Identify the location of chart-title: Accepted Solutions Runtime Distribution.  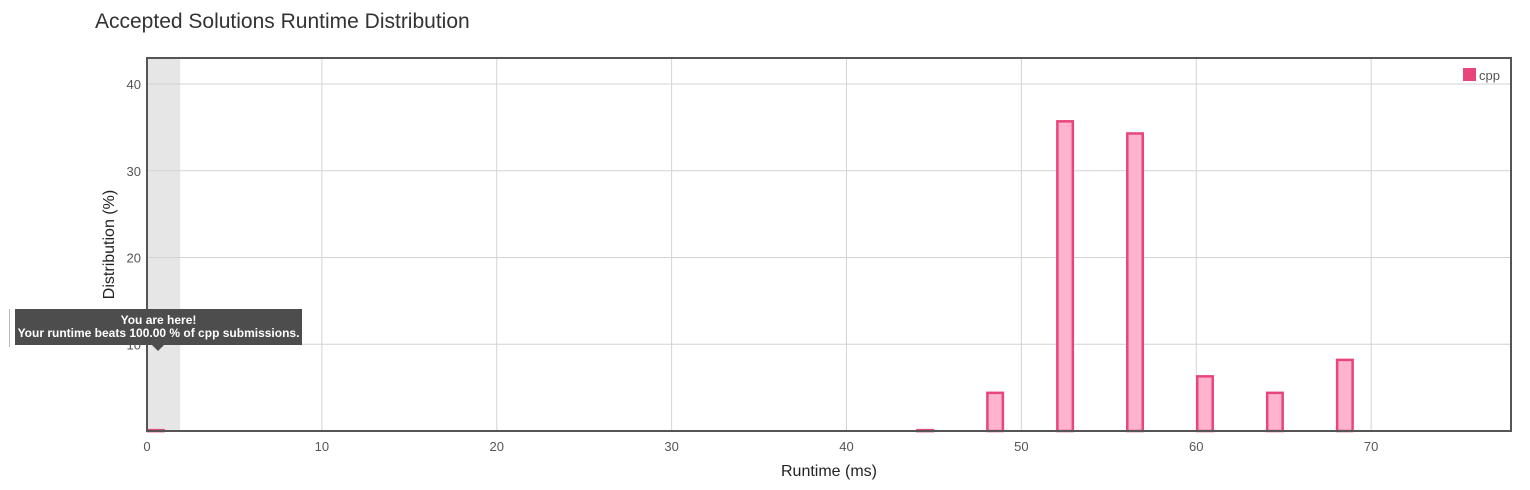
(282, 21).